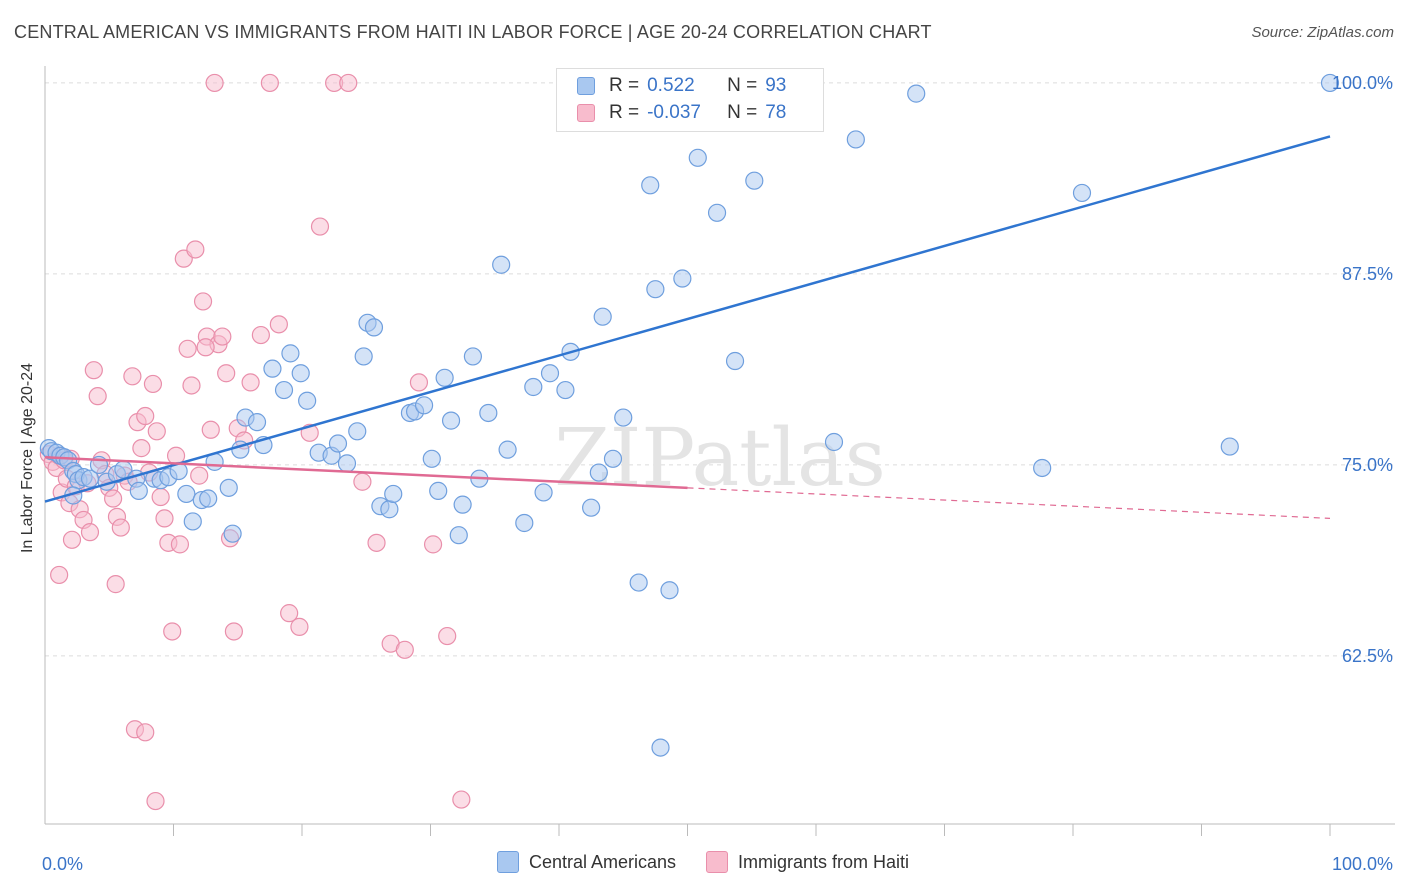 Image resolution: width=1406 pixels, height=892 pixels. I want to click on legend-swatch-blue, so click(586, 86).